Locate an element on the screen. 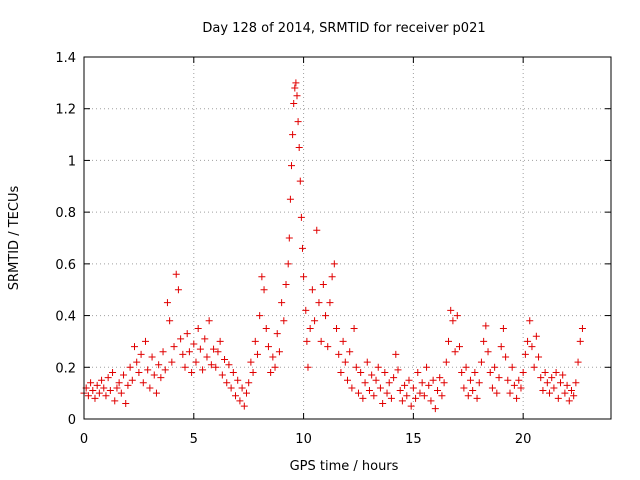 The height and width of the screenshot is (480, 640). y-tick-label: 0.6 is located at coordinates (65, 265).